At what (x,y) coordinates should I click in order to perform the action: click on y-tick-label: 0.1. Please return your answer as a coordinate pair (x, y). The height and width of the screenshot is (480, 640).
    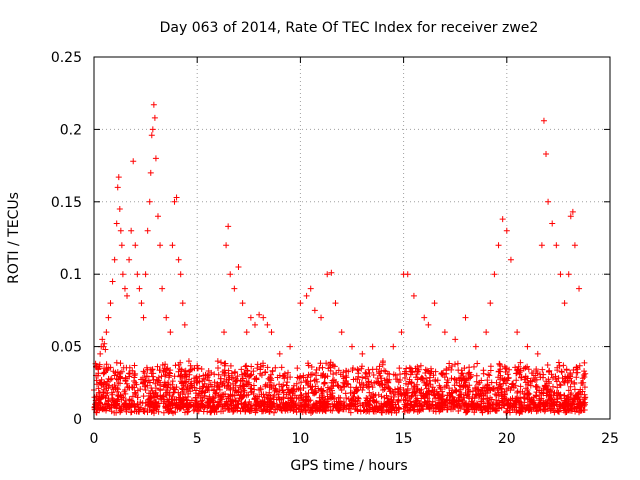
    Looking at the image, I should click on (71, 275).